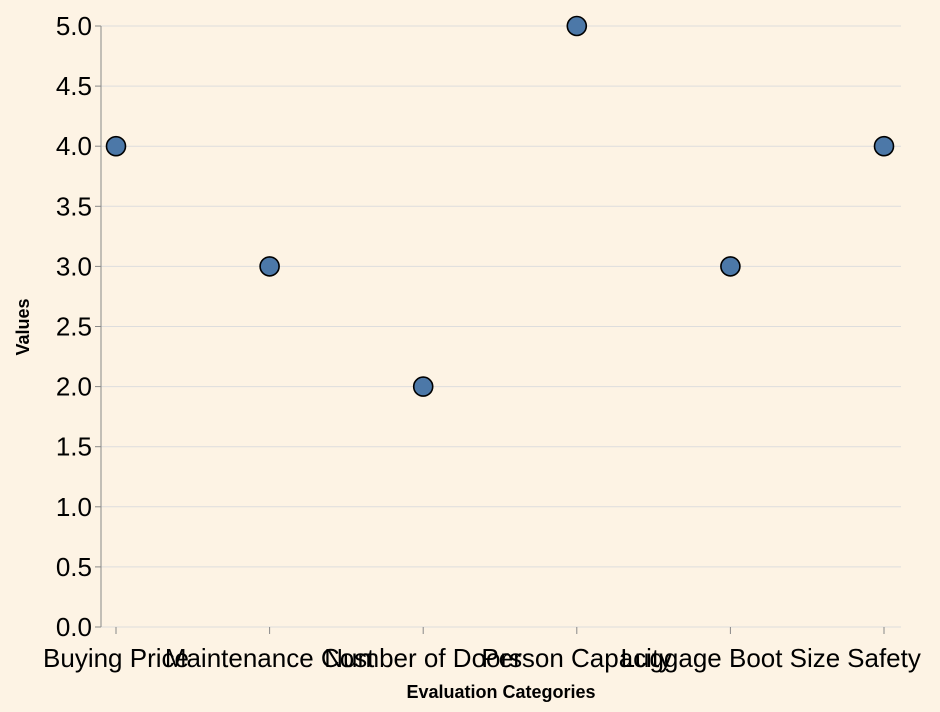 This screenshot has width=940, height=712. What do you see at coordinates (116, 658) in the screenshot?
I see `x-tick-label: Buying Price` at bounding box center [116, 658].